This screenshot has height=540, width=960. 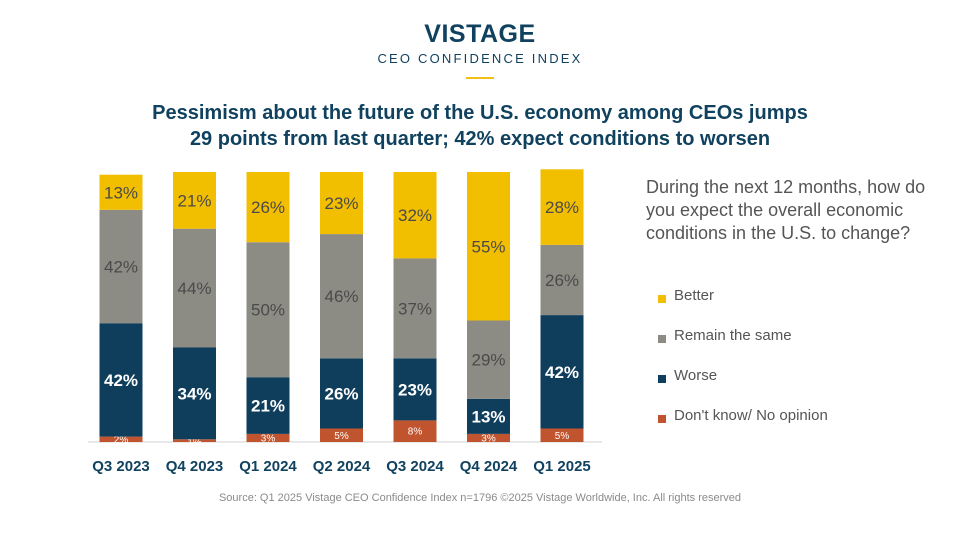 I want to click on data-label-worse-0: 42%, so click(x=121, y=380).